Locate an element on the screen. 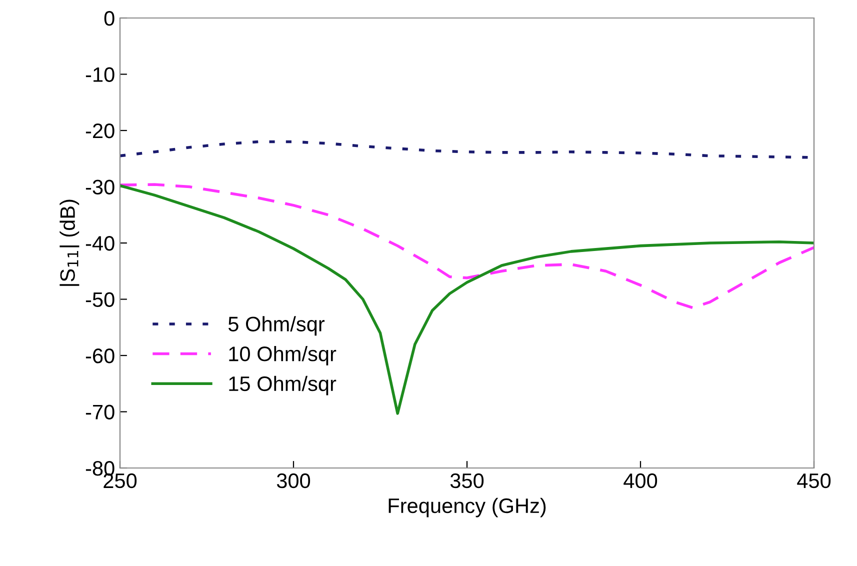  x-tick-label: 400 is located at coordinates (641, 480).